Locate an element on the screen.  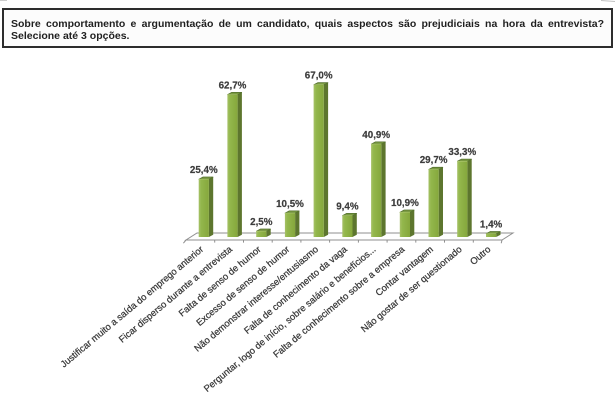
svg-text: 40,9% is located at coordinates (376, 135).